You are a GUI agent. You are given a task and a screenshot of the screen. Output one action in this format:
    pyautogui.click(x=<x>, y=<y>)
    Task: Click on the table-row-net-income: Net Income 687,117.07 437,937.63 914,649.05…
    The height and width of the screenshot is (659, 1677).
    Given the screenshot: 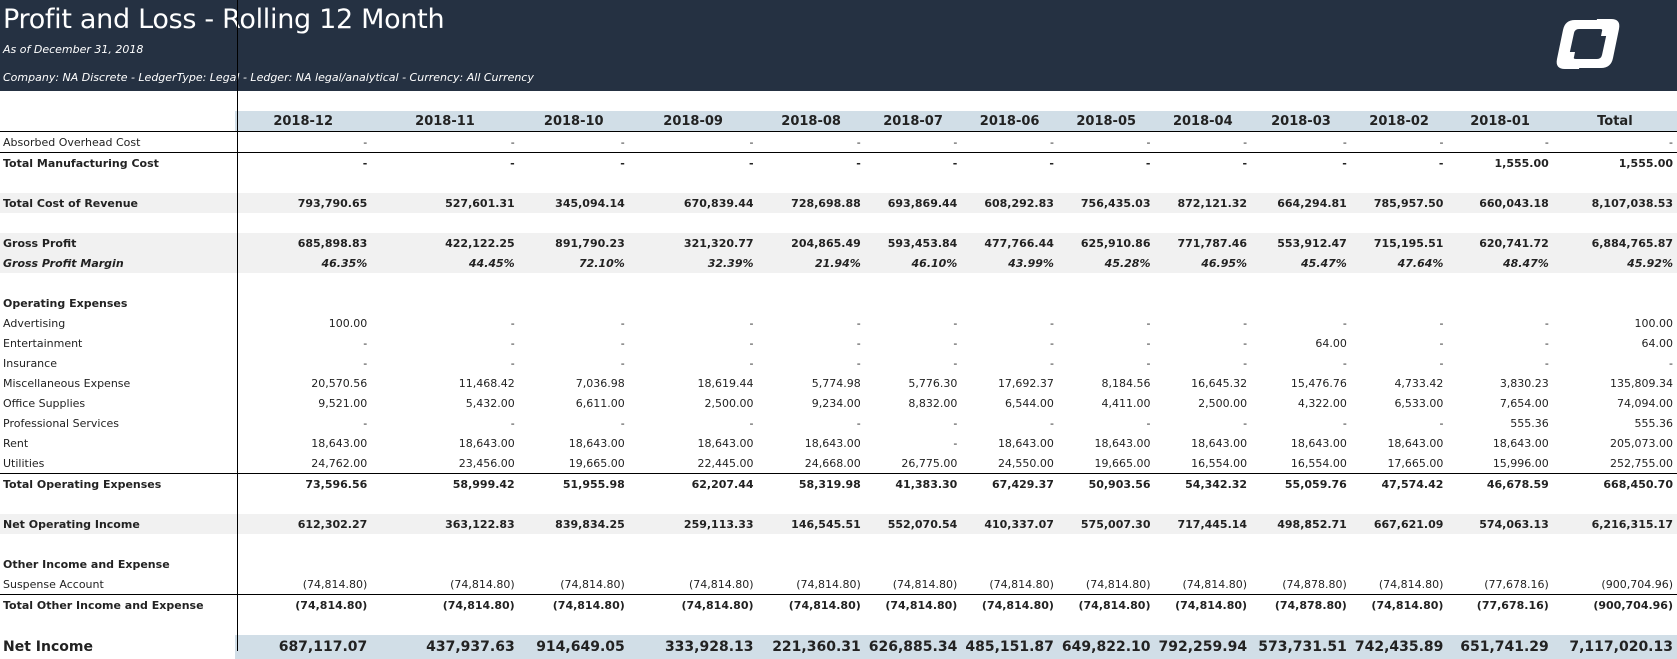 What is the action you would take?
    pyautogui.click(x=838, y=647)
    